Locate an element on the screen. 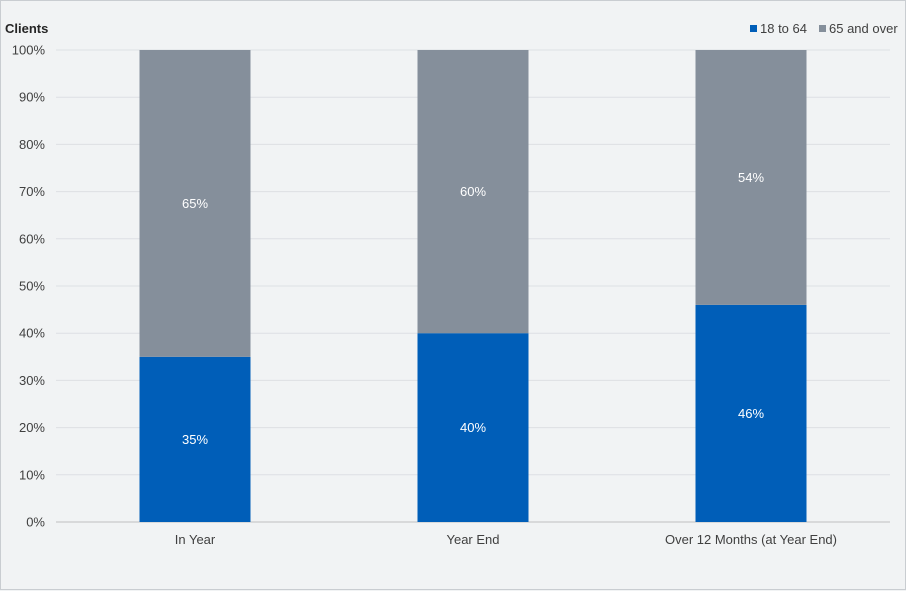 The width and height of the screenshot is (906, 591). legend-label: 65 and over is located at coordinates (863, 28).